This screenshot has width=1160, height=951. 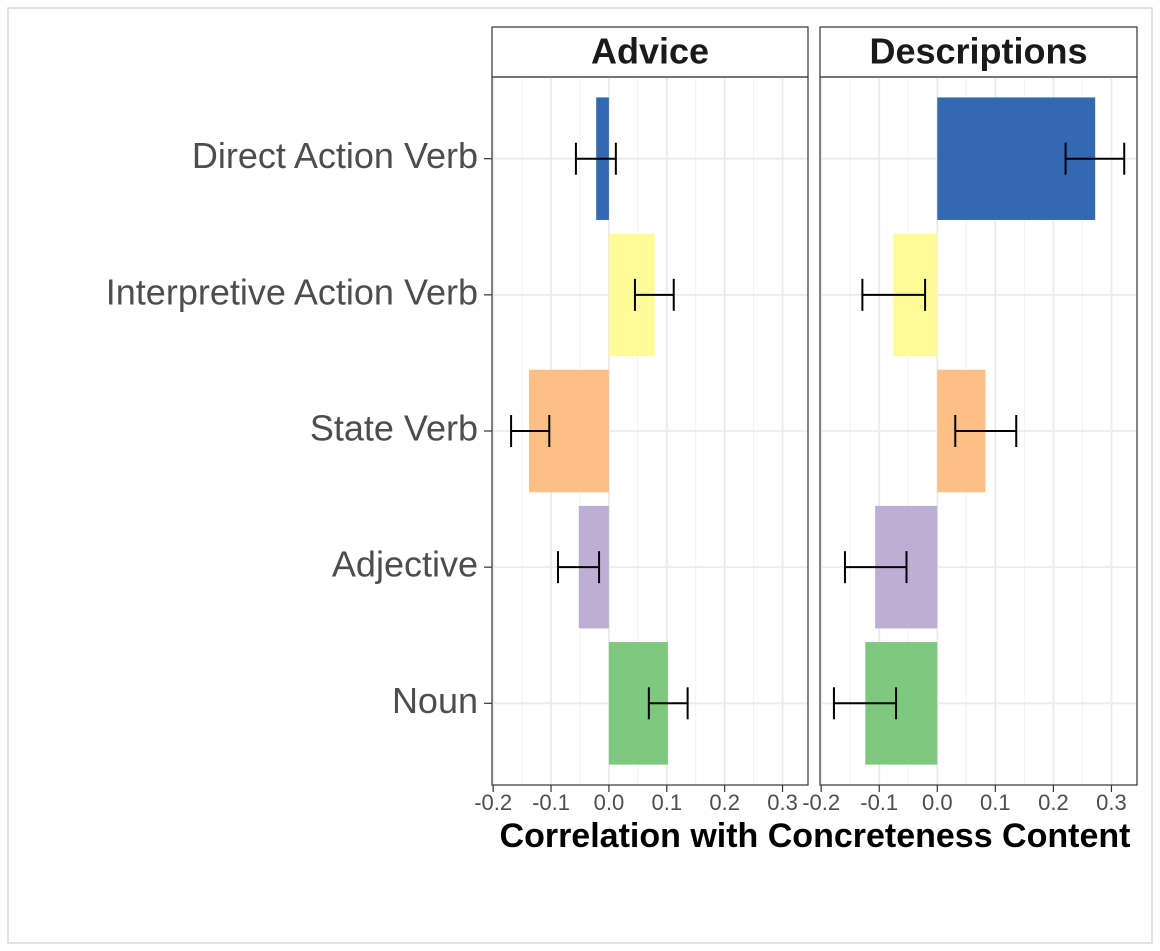 What do you see at coordinates (435, 700) in the screenshot?
I see `y-tick-label: Noun` at bounding box center [435, 700].